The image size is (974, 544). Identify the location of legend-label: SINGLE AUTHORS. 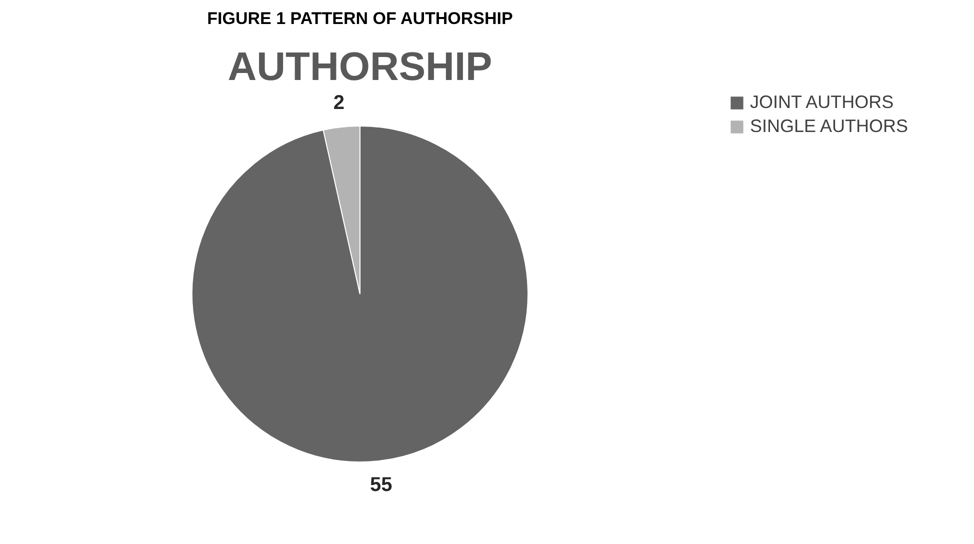
(829, 126).